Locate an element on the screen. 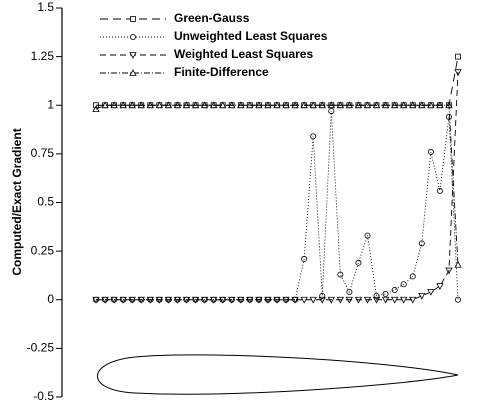 Image resolution: width=490 pixels, height=409 pixels. legend-label: Finite-Difference is located at coordinates (221, 72).